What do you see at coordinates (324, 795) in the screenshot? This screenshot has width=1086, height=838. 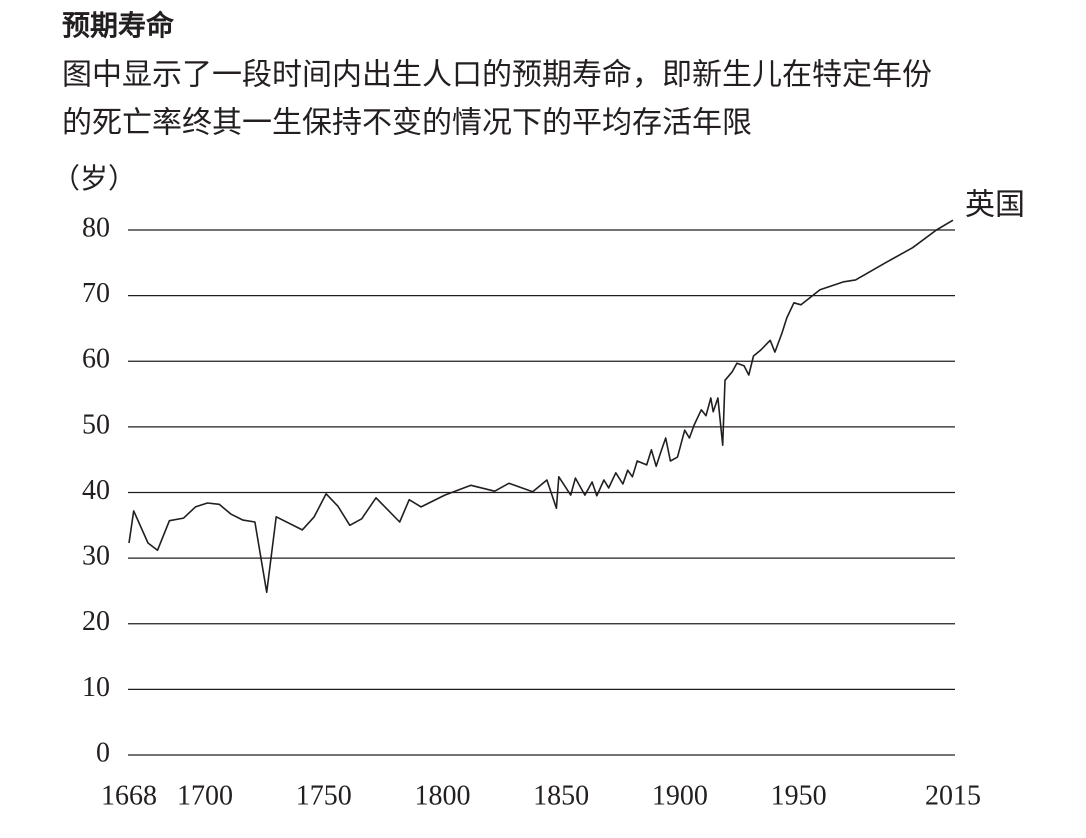 I see `x-tick-label: 1750` at bounding box center [324, 795].